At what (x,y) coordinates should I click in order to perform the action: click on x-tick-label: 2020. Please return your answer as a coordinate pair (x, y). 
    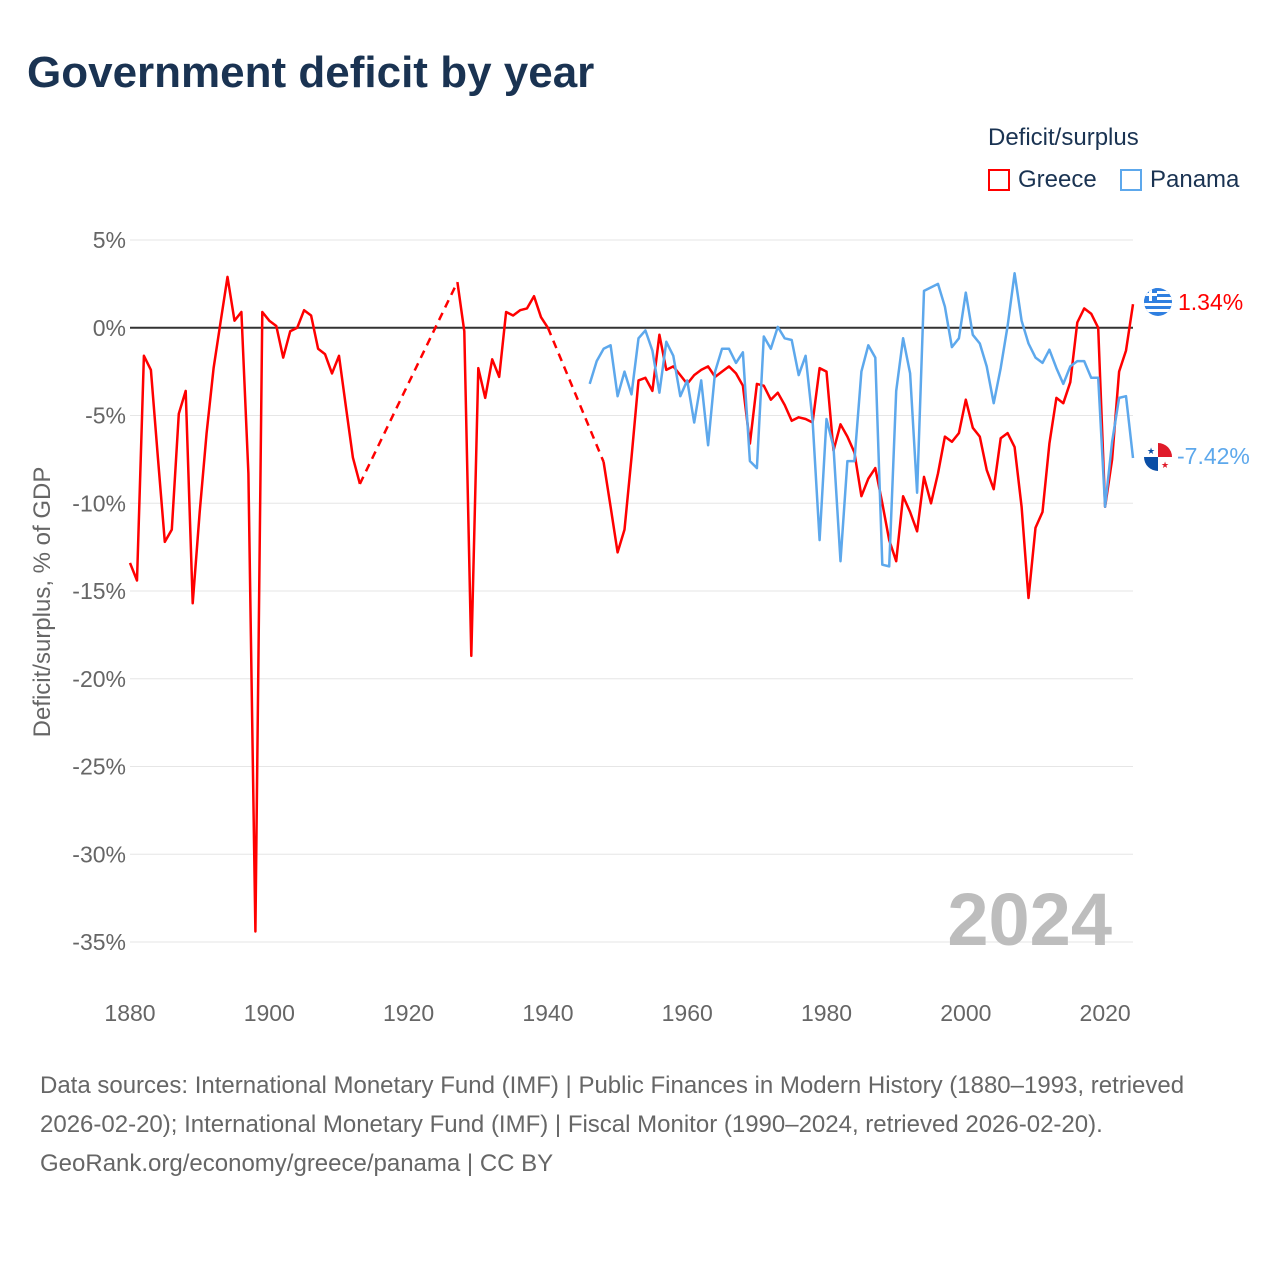
    Looking at the image, I should click on (1105, 1013).